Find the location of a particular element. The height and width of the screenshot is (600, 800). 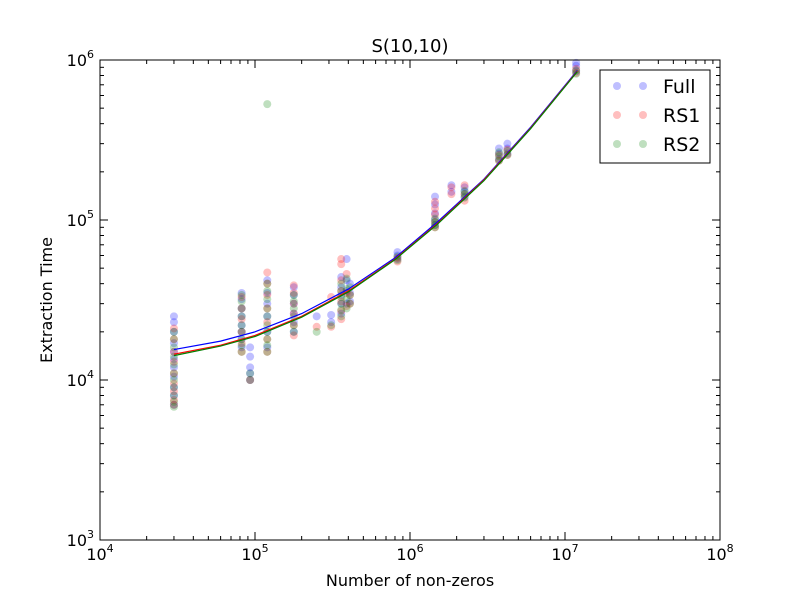

legend-label-full: Full is located at coordinates (679, 87).